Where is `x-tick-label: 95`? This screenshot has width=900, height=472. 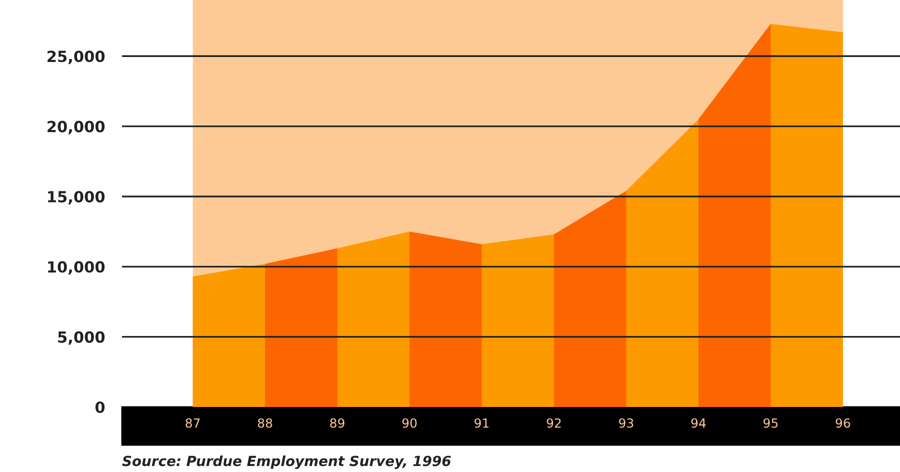 x-tick-label: 95 is located at coordinates (771, 423).